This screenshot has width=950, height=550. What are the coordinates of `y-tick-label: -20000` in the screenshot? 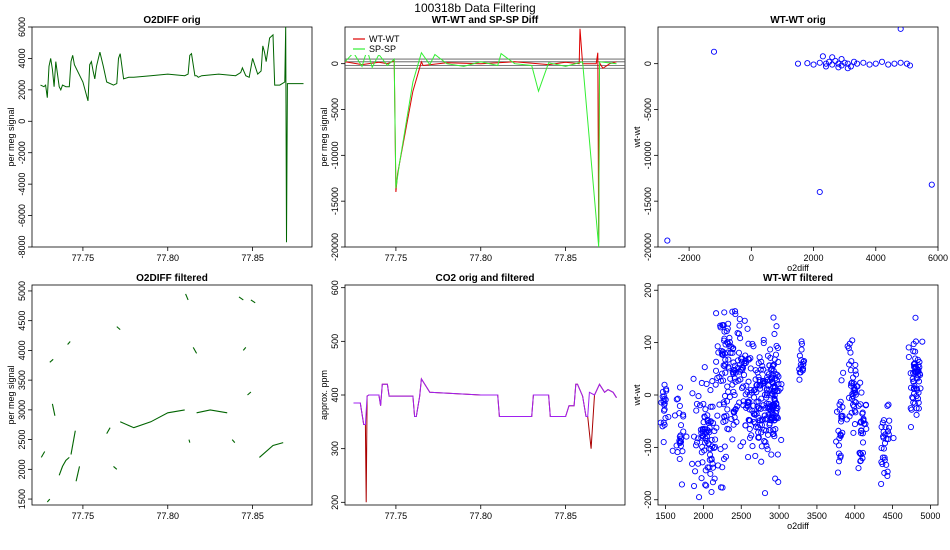 It's located at (648, 247).